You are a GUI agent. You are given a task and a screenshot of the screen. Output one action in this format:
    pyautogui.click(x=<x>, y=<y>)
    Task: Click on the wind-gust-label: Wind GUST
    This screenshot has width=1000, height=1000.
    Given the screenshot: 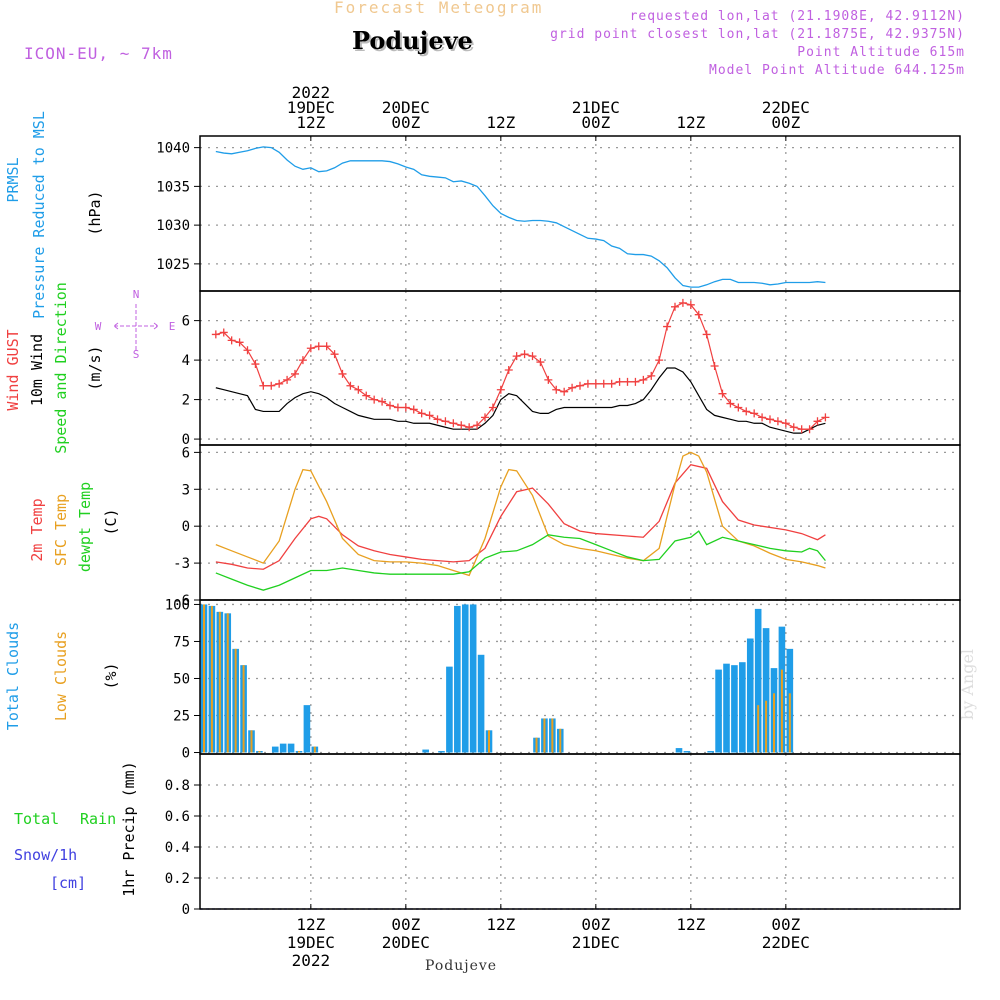 What is the action you would take?
    pyautogui.click(x=13, y=369)
    